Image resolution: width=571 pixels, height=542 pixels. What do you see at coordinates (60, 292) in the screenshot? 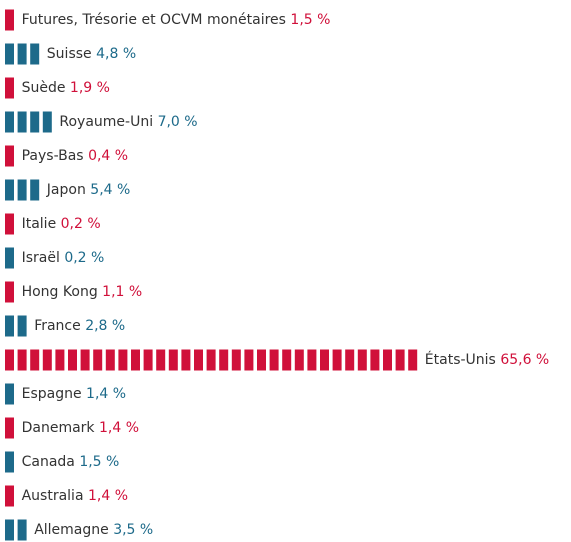
I see `category-label: Hong Kong` at bounding box center [60, 292].